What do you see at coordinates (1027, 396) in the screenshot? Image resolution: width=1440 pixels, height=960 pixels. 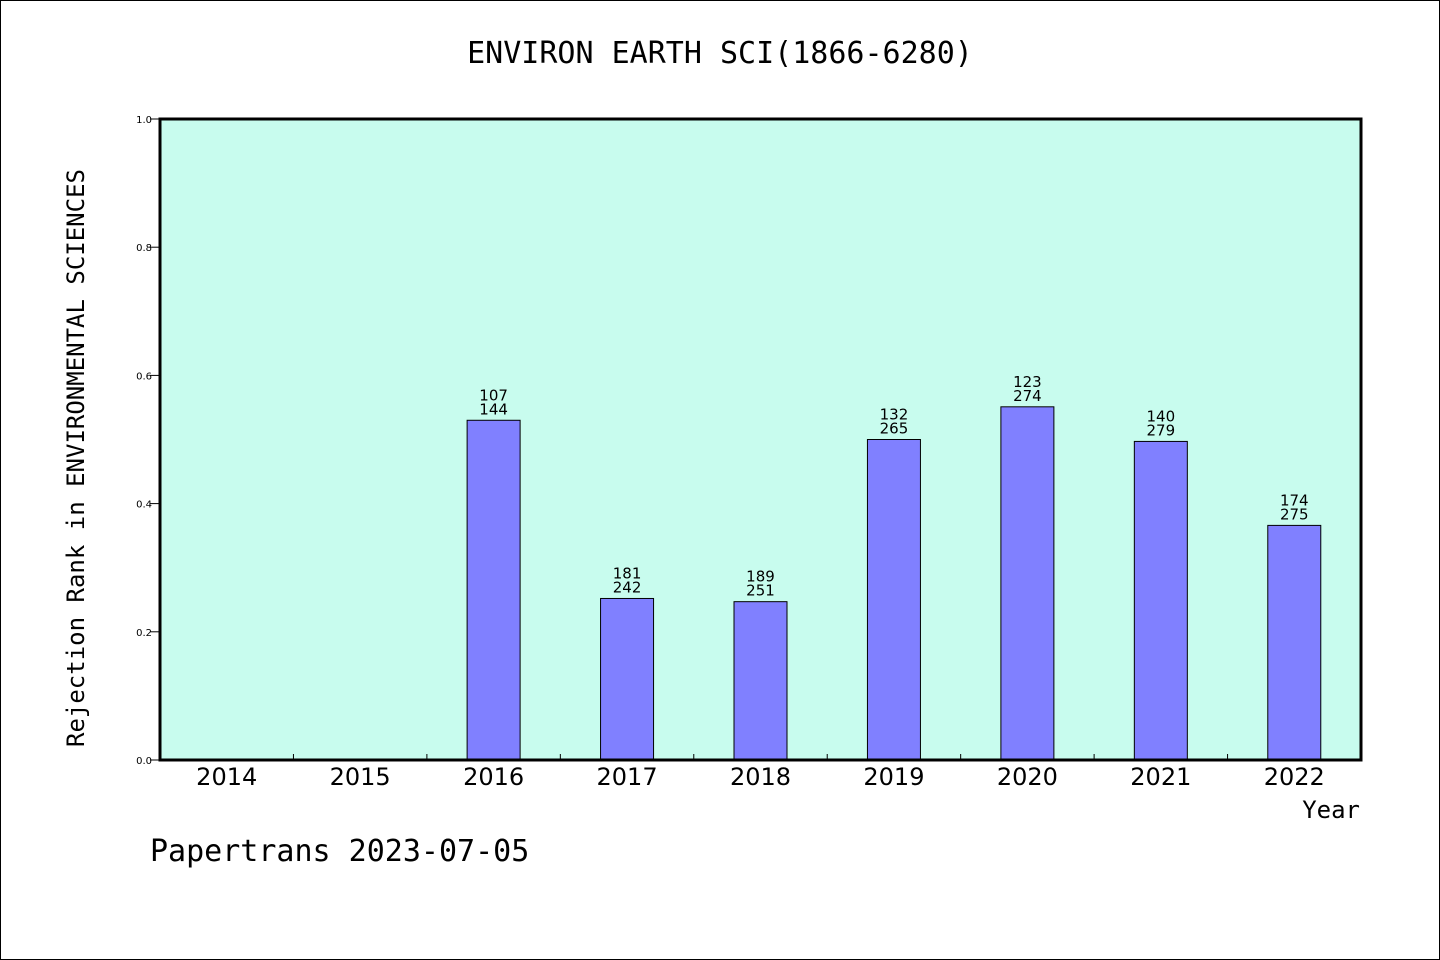 I see `bar-label-bottom: 274` at bounding box center [1027, 396].